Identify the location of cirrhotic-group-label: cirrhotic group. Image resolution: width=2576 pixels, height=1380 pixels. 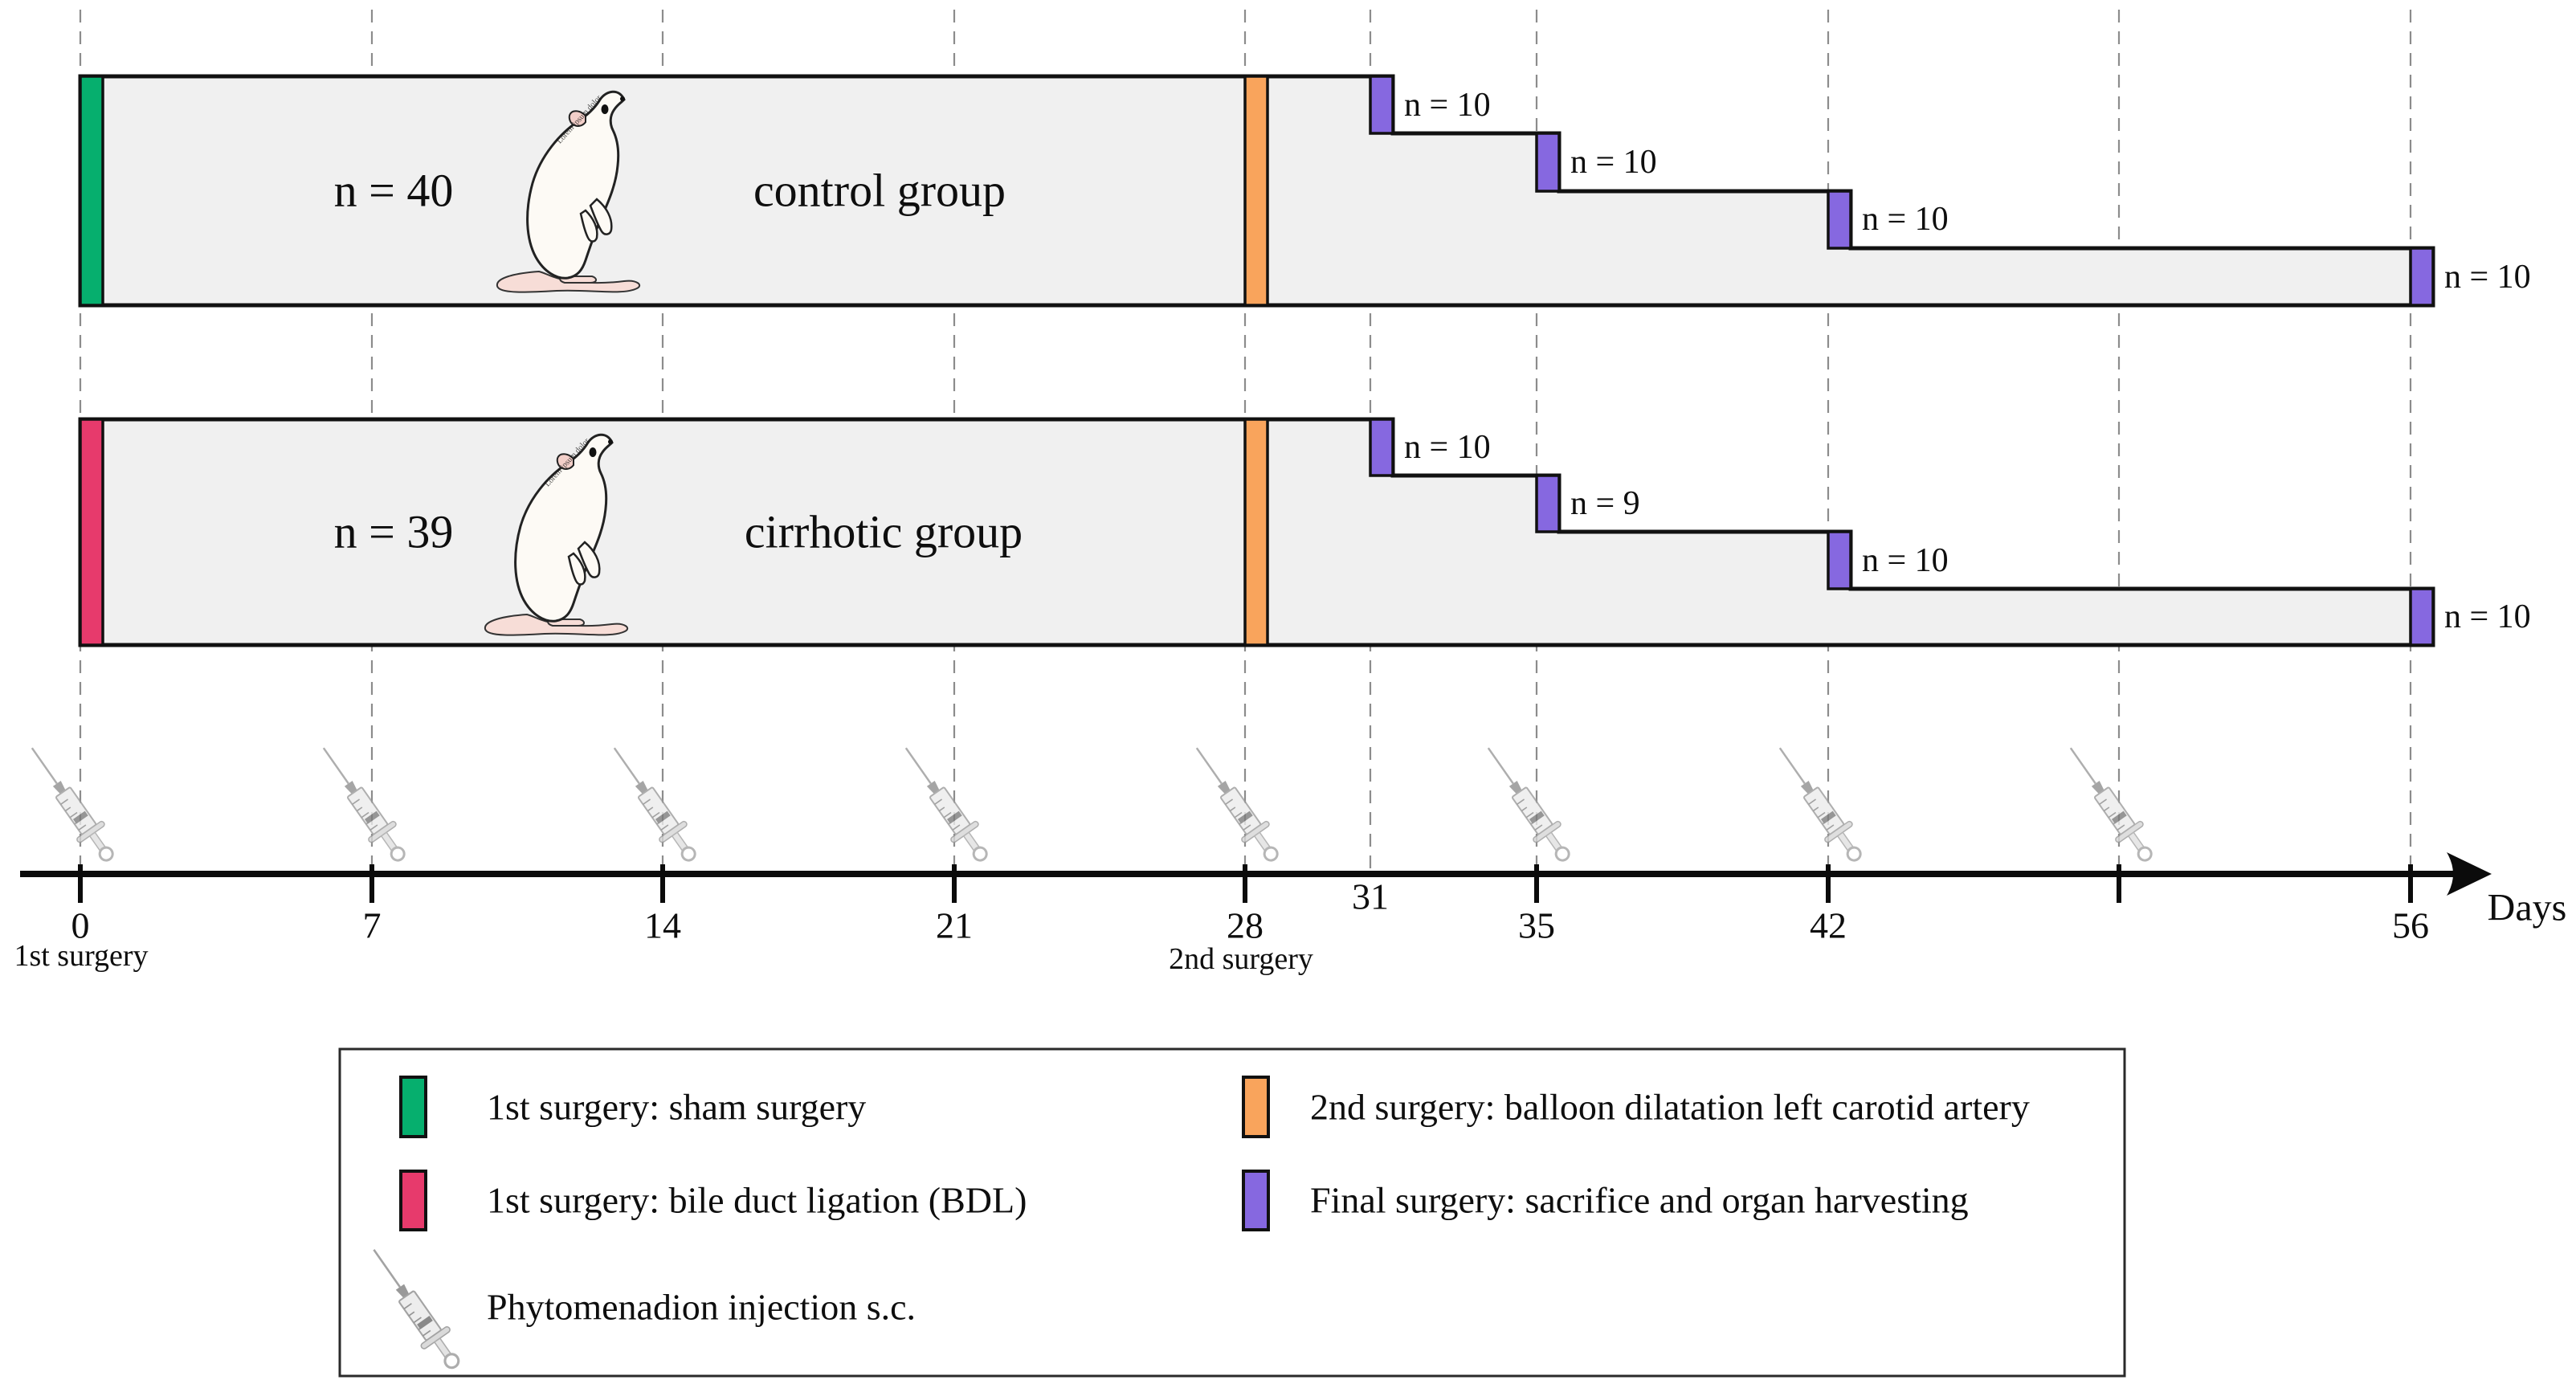
(884, 532).